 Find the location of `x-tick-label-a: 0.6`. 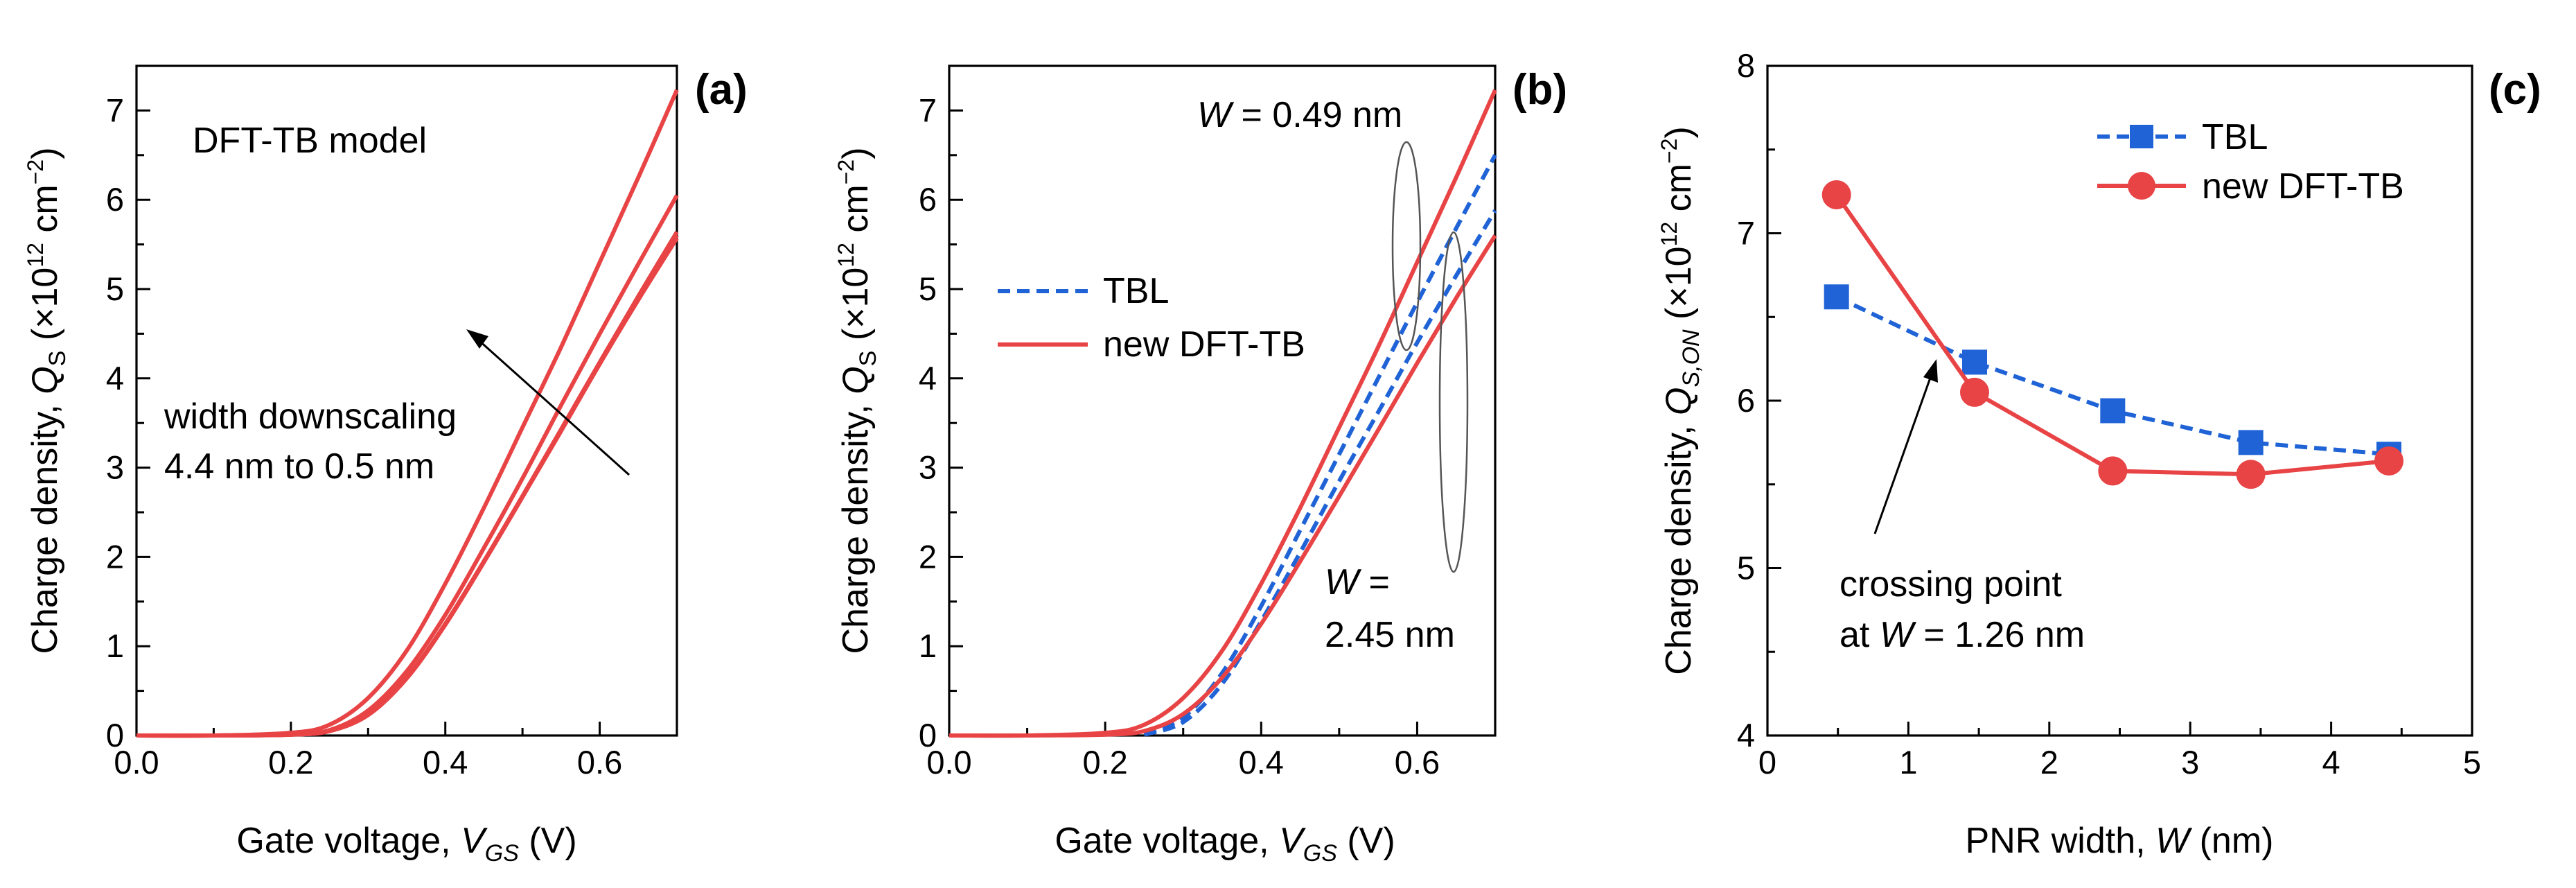

x-tick-label-a: 0.6 is located at coordinates (599, 762).